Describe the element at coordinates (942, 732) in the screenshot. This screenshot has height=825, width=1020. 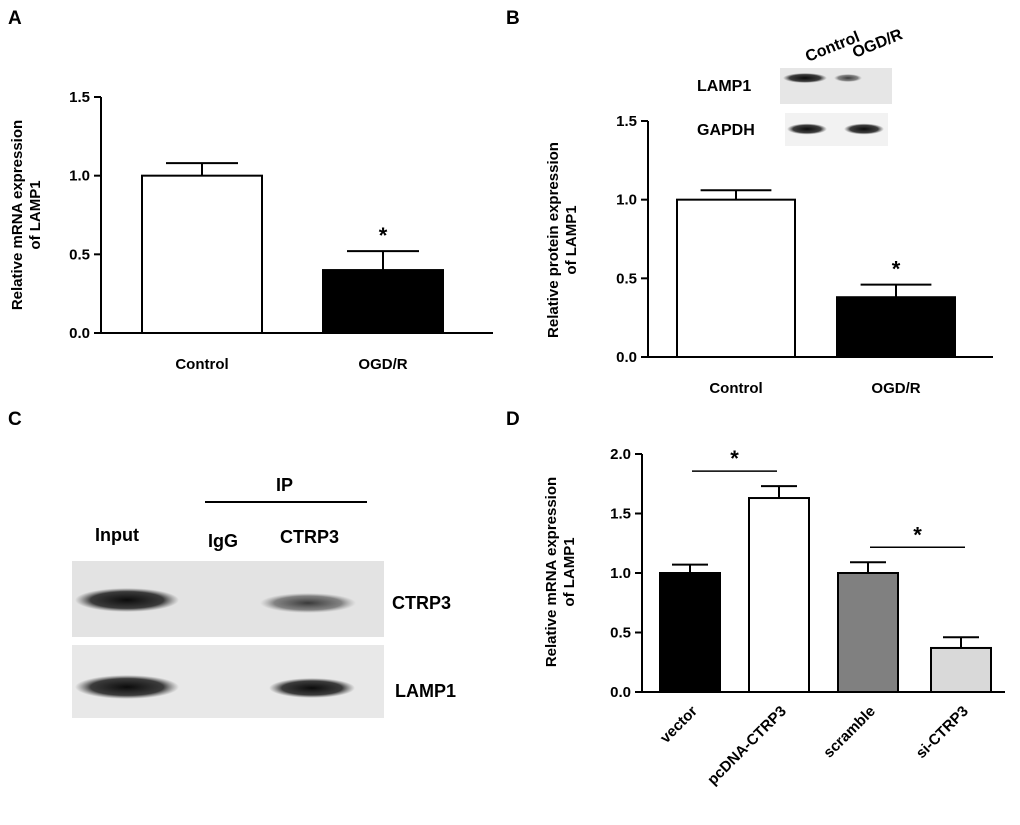
I see `category-label: si-CTRP3` at that location.